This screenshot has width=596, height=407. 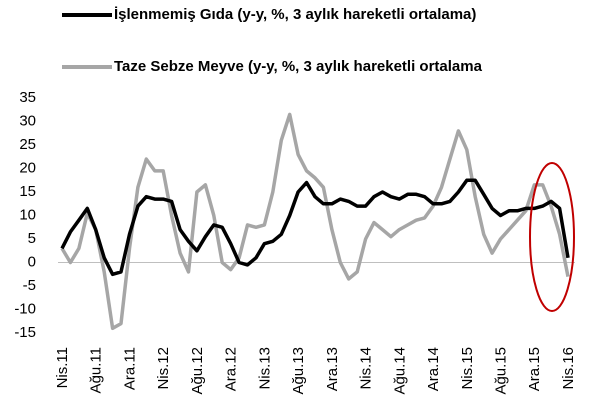 I want to click on y-tick-label: 20, so click(x=27, y=167).